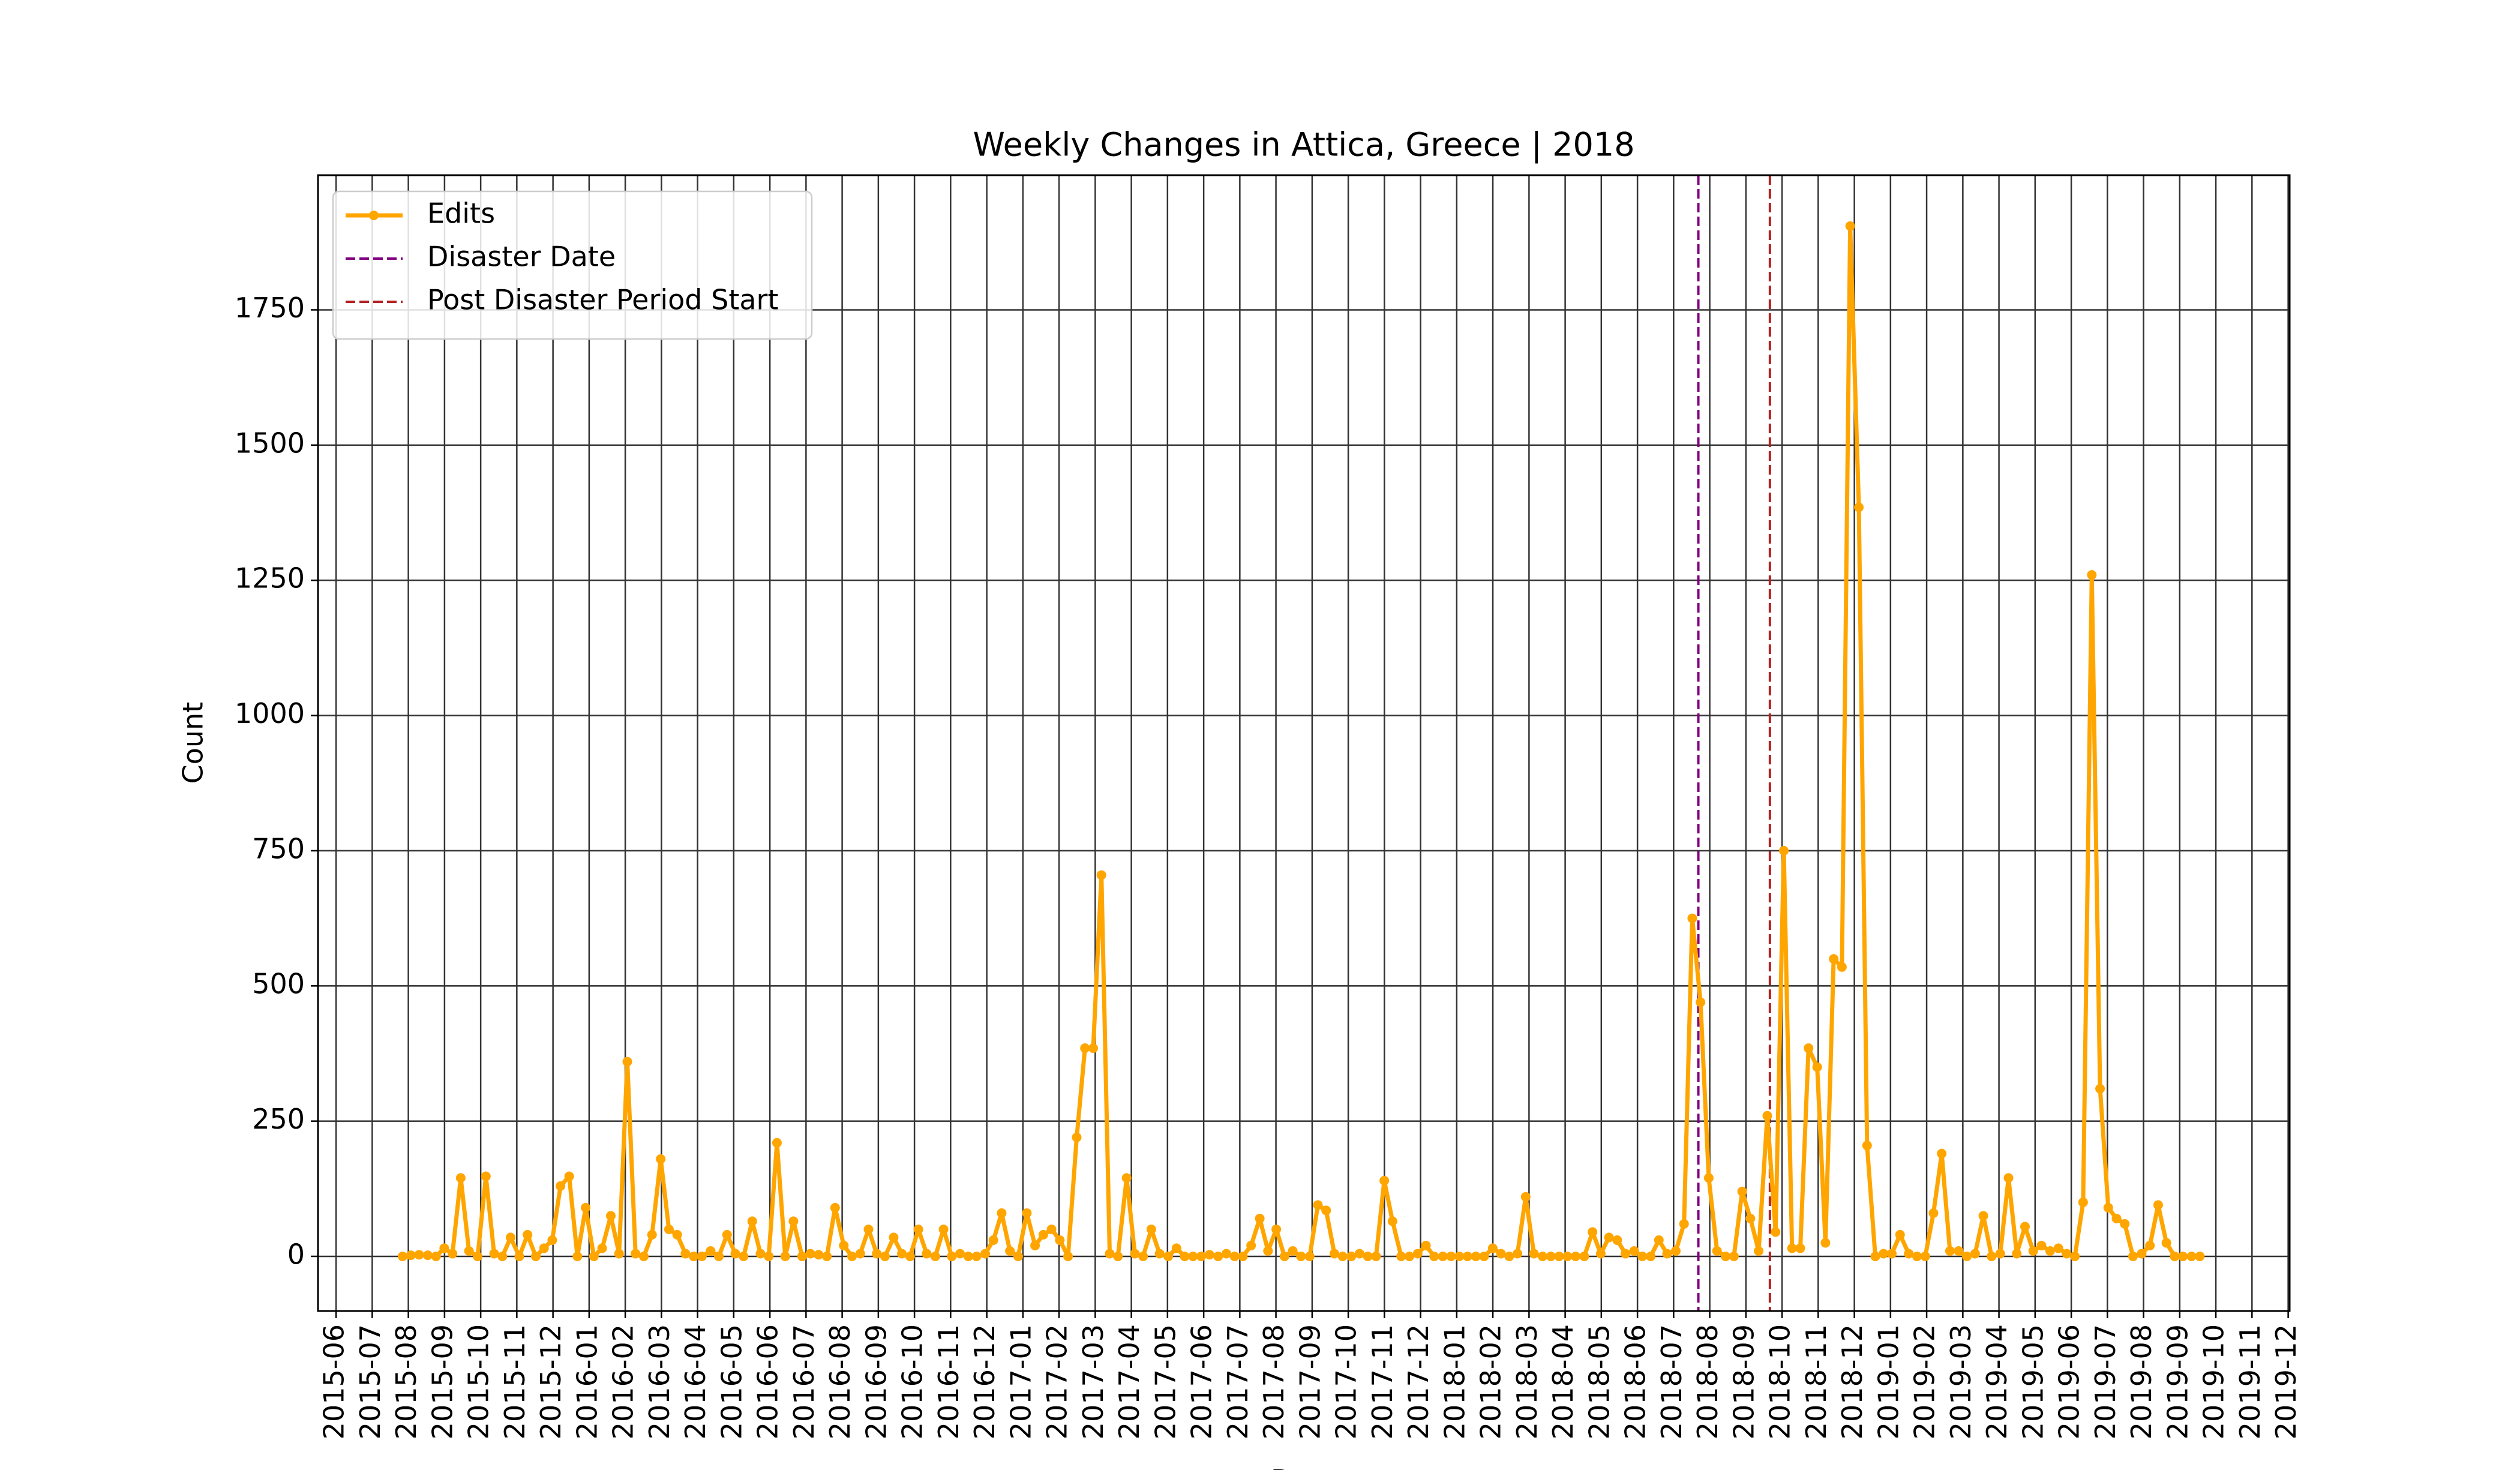 This screenshot has width=2520, height=1470. I want to click on legend-label: Edits, so click(461, 214).